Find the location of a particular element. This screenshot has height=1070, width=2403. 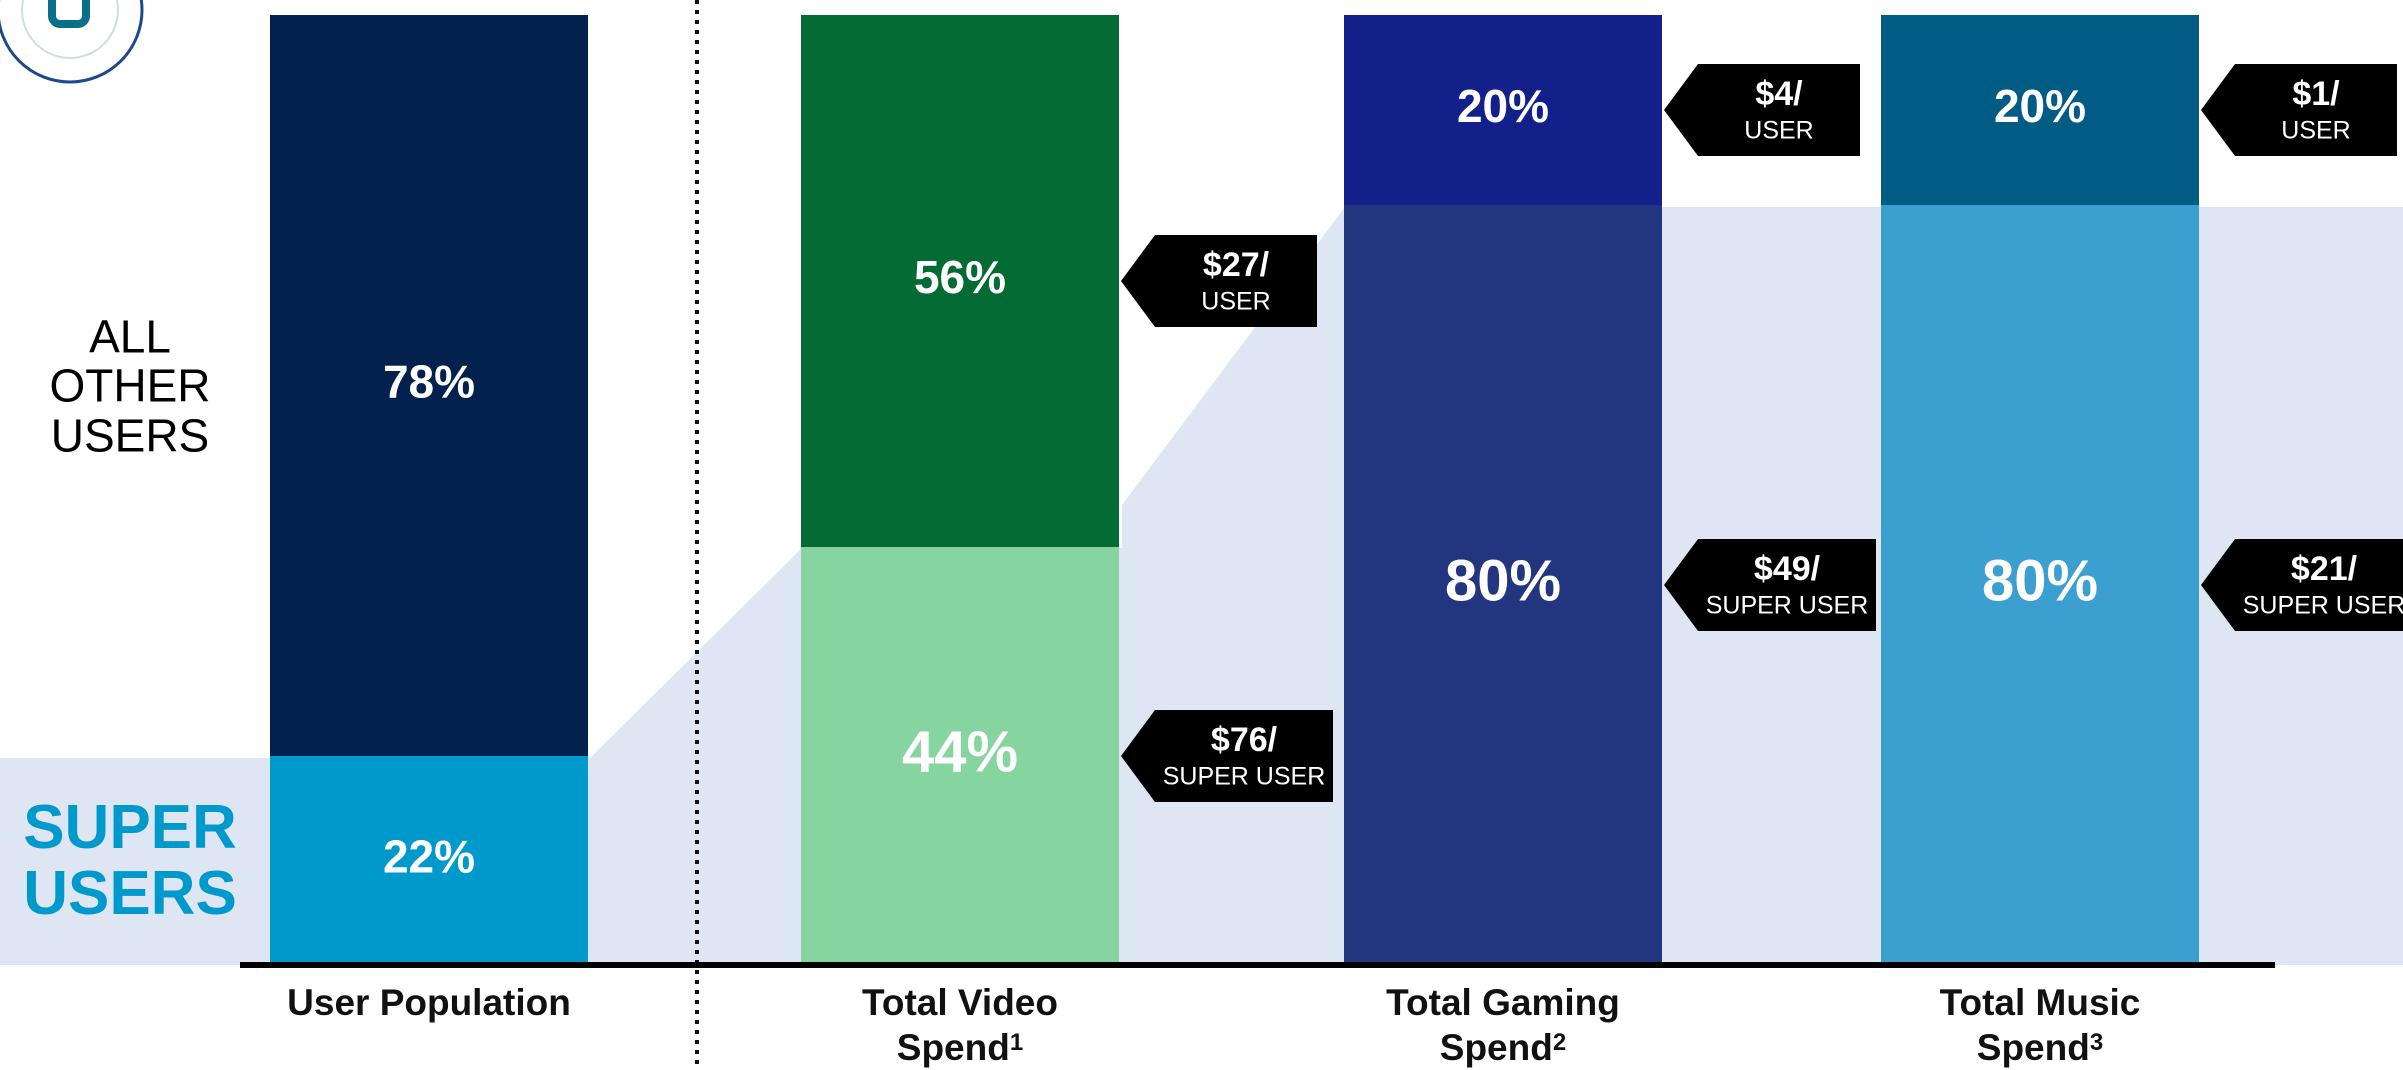

spend-callout: $76/SUPER USER is located at coordinates (1227, 756).